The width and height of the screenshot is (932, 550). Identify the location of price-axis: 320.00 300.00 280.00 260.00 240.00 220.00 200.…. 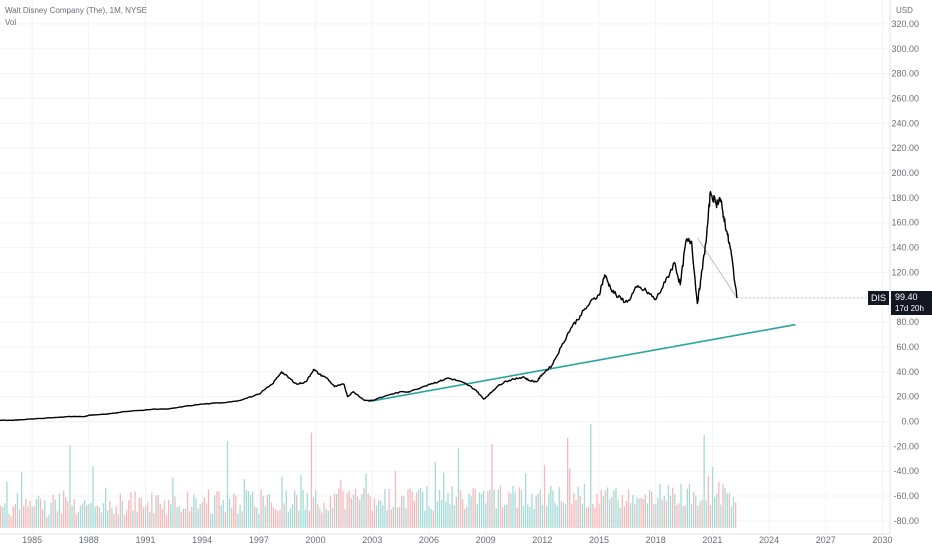
(904, 267).